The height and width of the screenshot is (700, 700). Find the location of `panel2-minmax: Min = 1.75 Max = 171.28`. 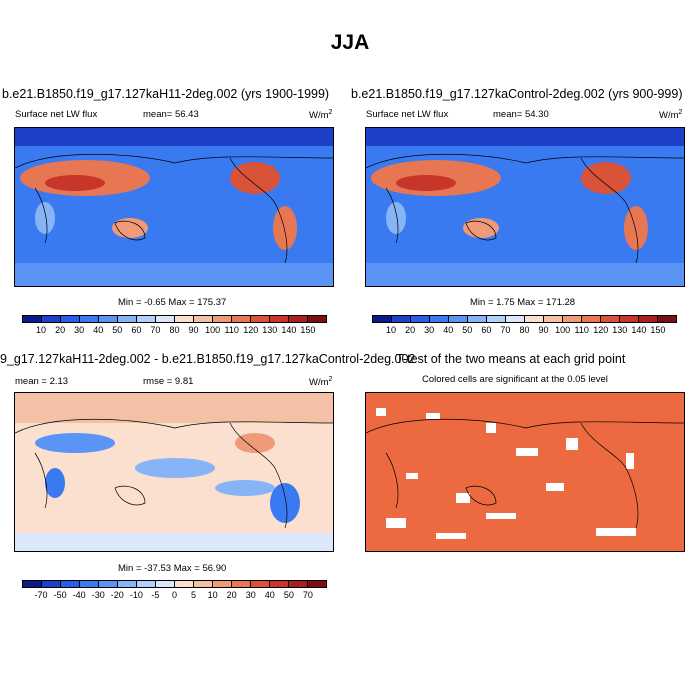

panel2-minmax: Min = 1.75 Max = 171.28 is located at coordinates (523, 302).